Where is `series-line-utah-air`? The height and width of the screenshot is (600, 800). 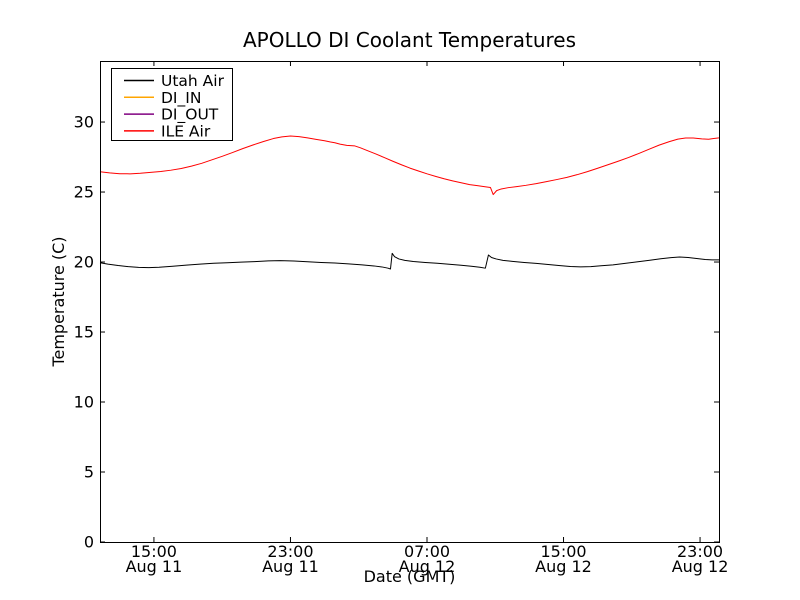
series-line-utah-air is located at coordinates (409, 261).